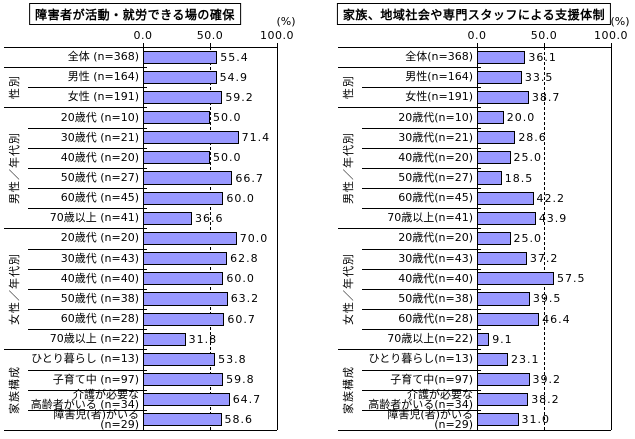  Describe the element at coordinates (545, 400) in the screenshot. I see `value-label-text: 38.2` at that location.